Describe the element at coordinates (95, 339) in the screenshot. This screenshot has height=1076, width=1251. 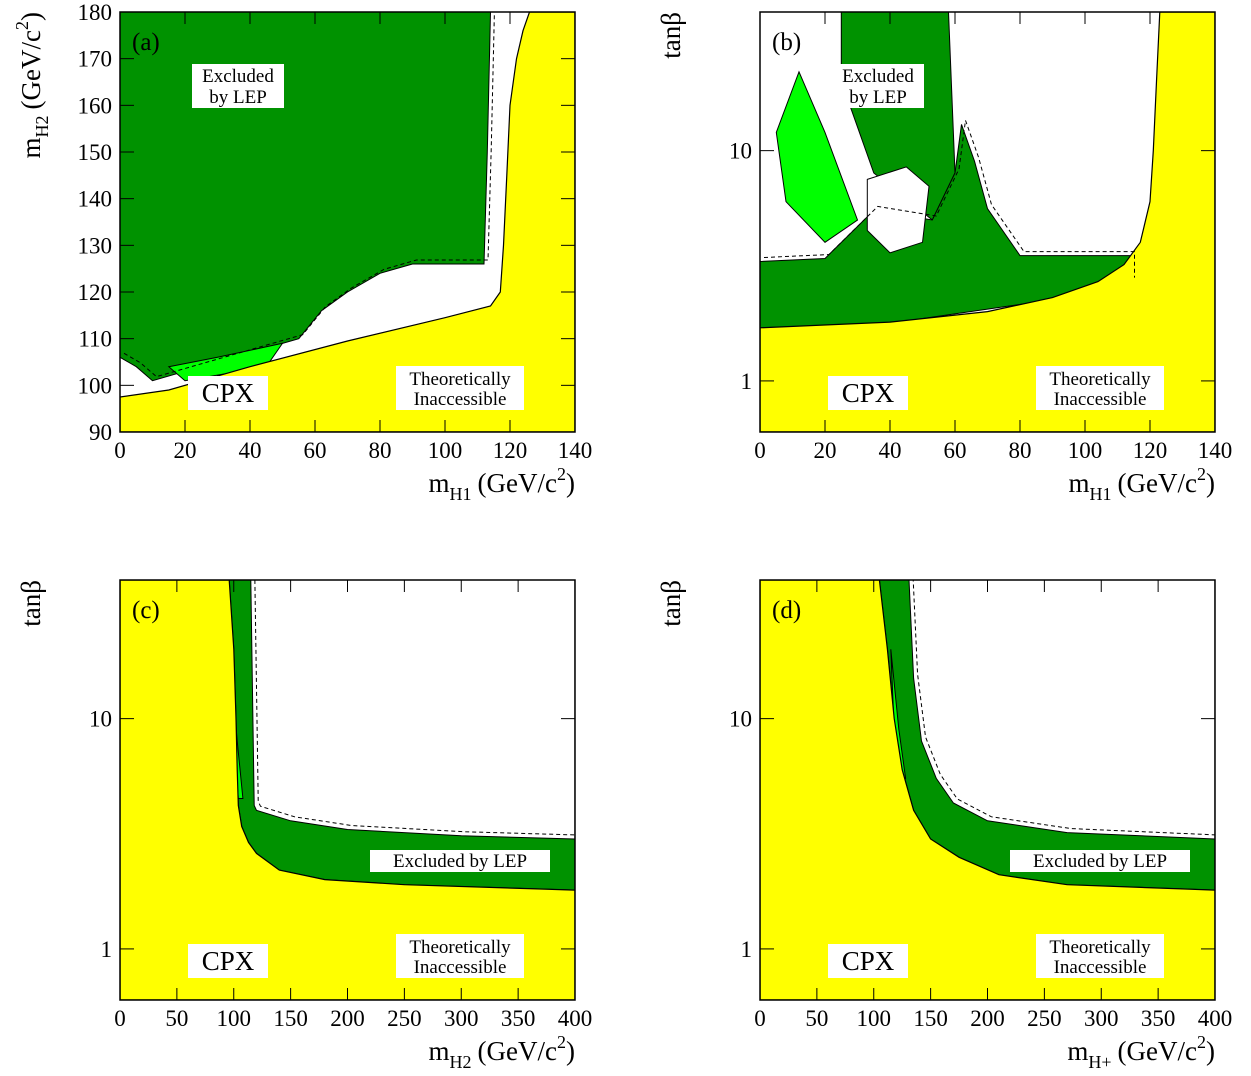
I see `y-tick-label: 110` at that location.